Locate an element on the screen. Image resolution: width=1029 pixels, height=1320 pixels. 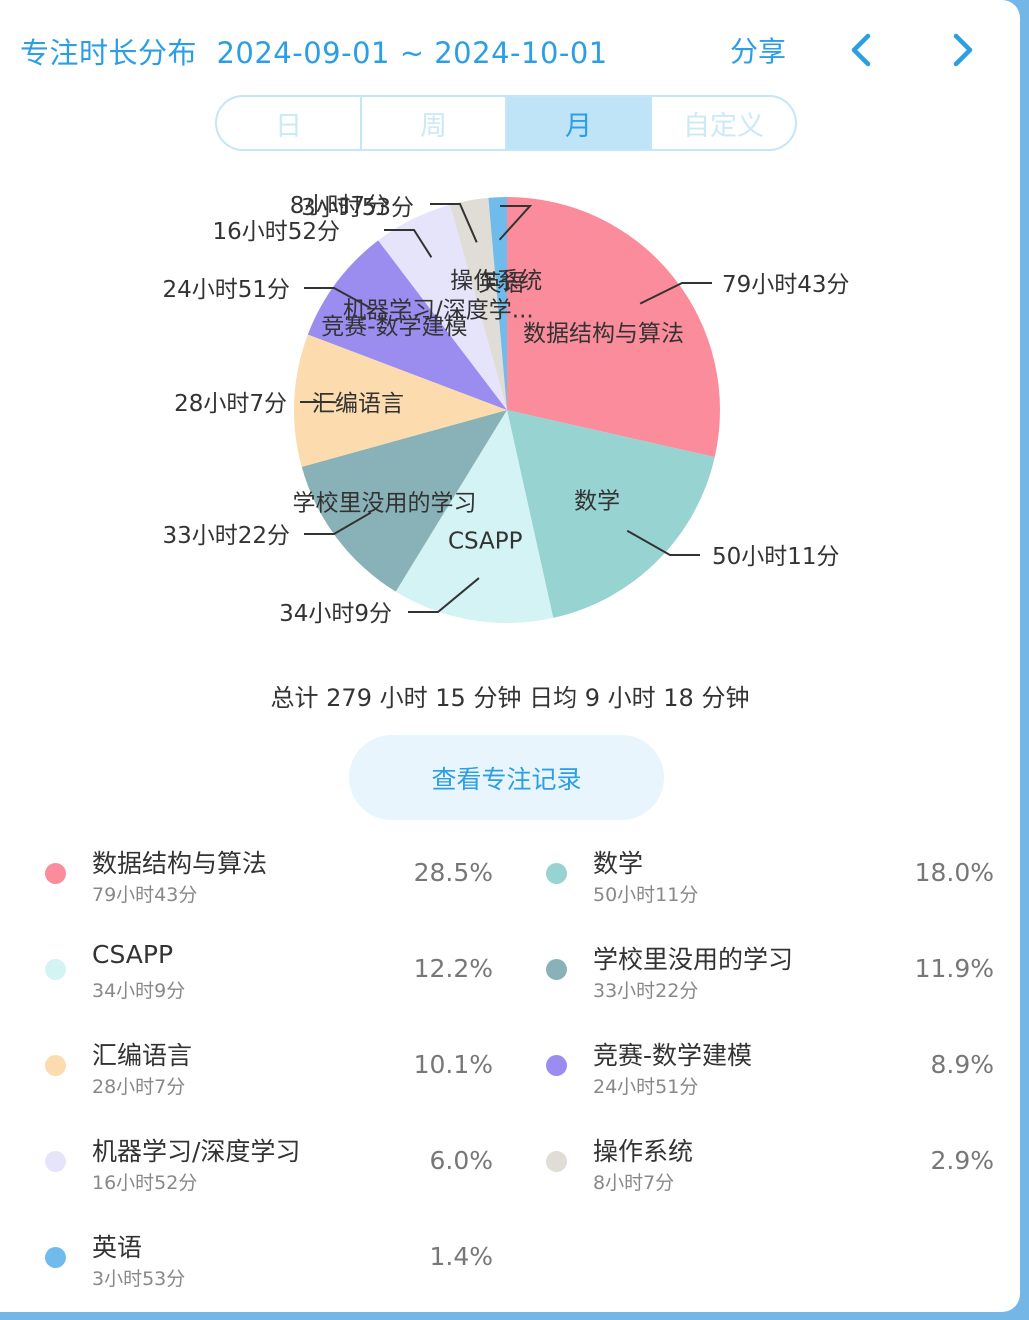
tab-day: 日 is located at coordinates (289, 123).